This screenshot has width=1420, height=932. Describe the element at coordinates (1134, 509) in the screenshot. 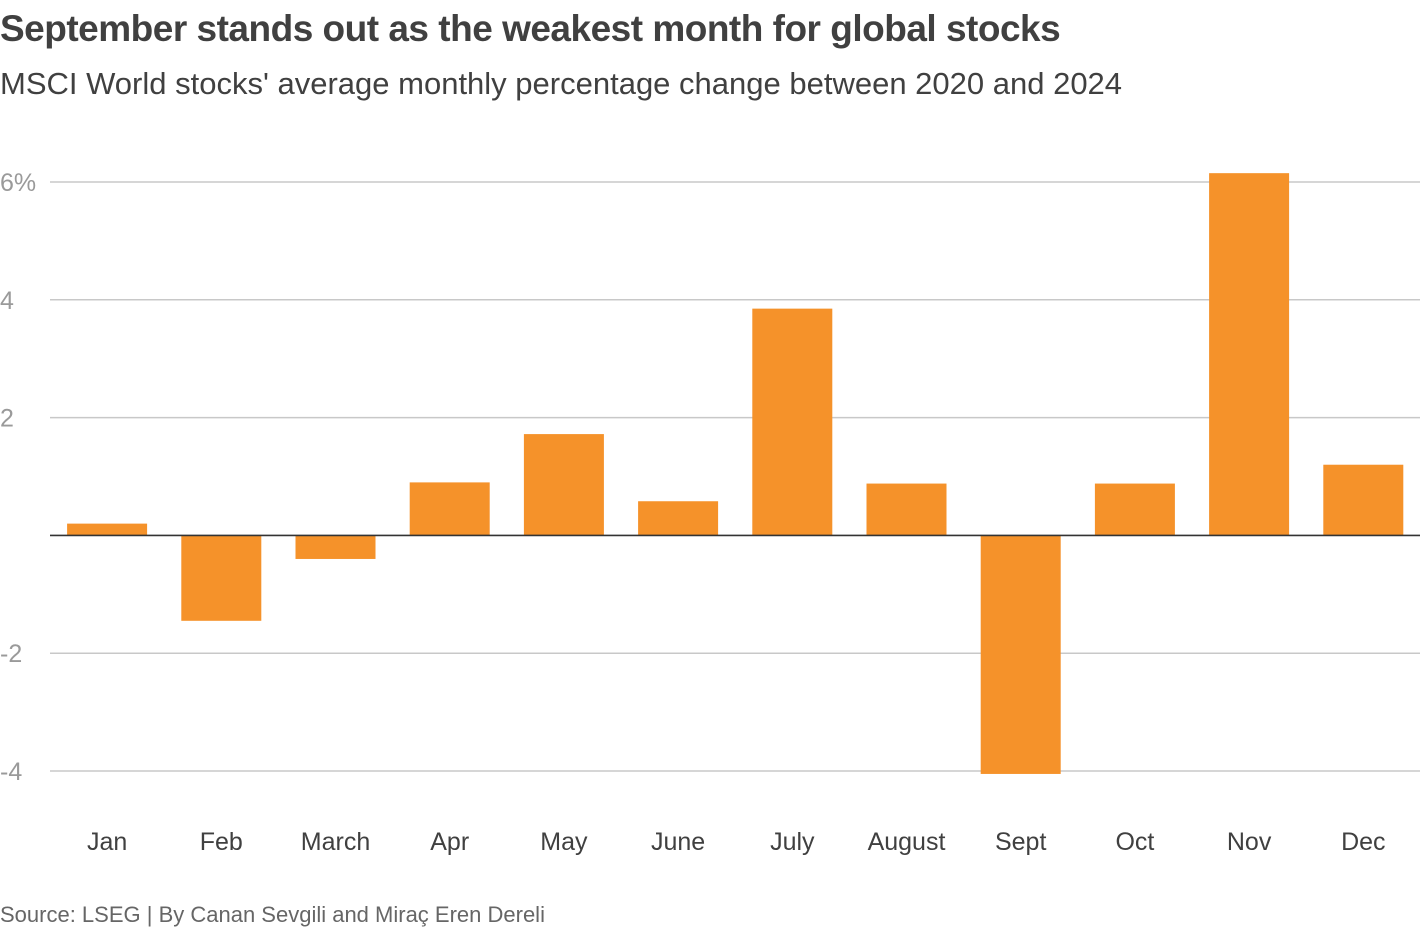

I see `bar-oct` at that location.